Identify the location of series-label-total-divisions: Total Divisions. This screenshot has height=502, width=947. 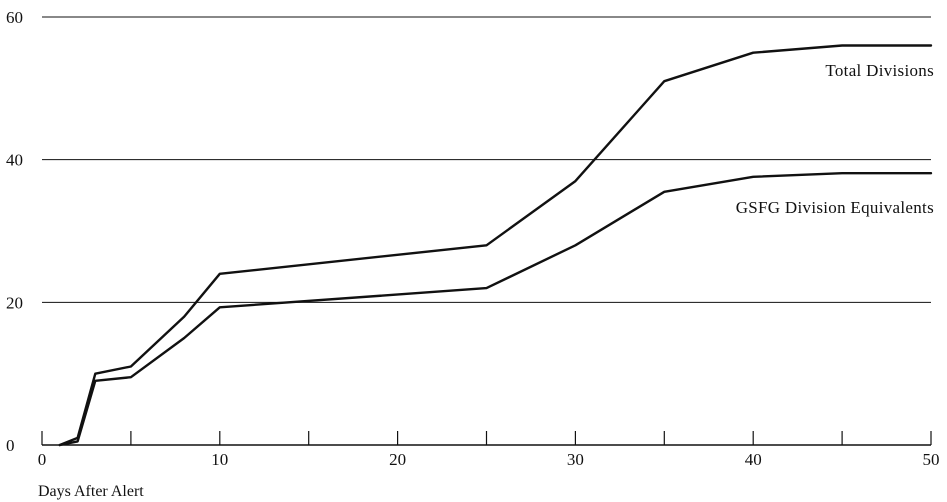
(879, 70).